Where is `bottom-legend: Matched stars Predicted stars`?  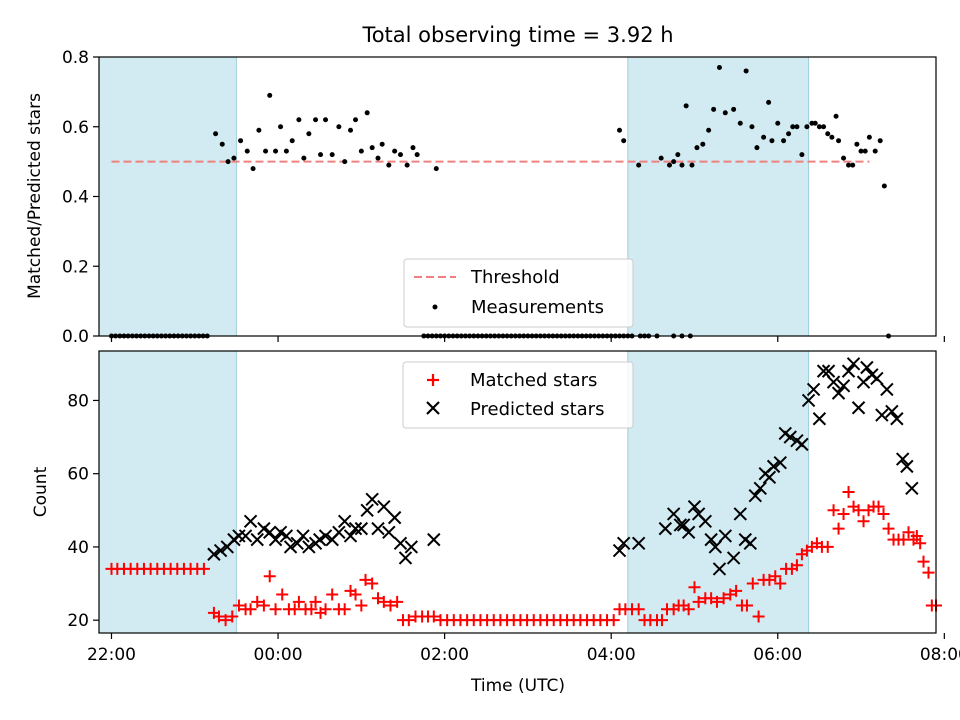
bottom-legend: Matched stars Predicted stars is located at coordinates (518, 395).